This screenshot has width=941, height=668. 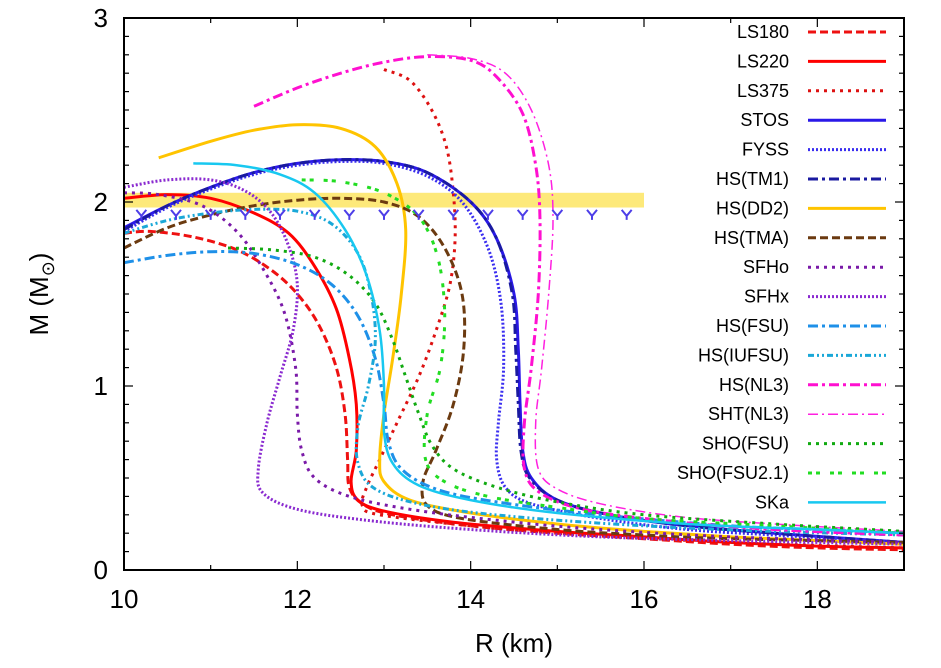 I want to click on legend-label: HS(IUFSU), so click(x=743, y=355).